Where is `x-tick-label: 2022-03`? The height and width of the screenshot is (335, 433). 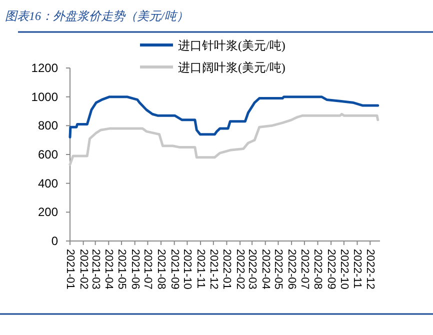 x-tick-label: 2022-03 is located at coordinates (252, 269).